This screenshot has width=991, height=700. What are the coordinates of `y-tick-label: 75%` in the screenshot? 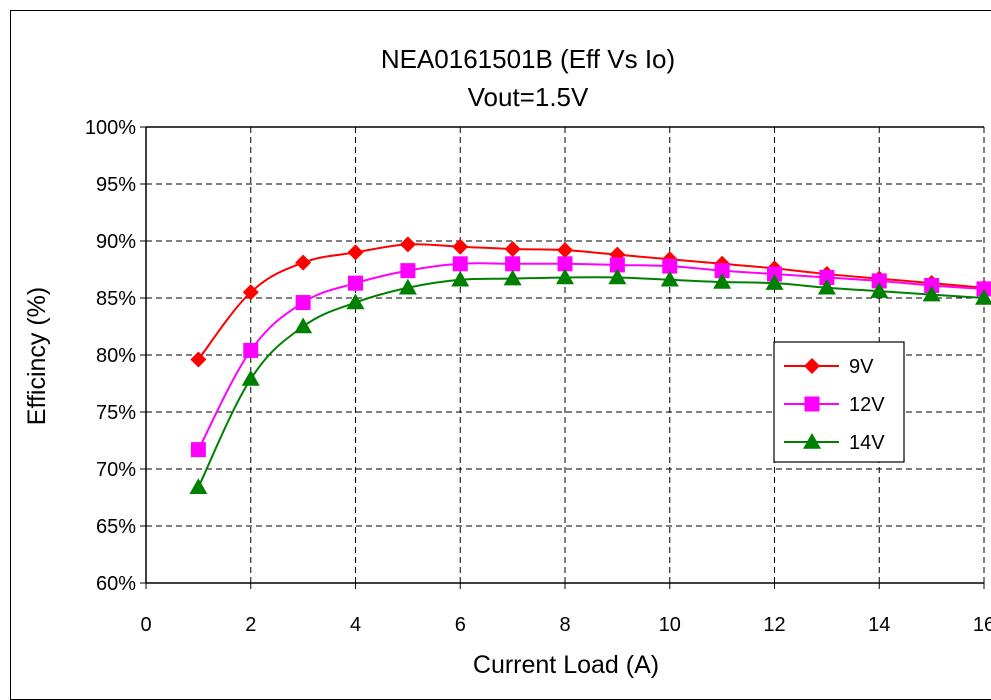 It's located at (116, 413).